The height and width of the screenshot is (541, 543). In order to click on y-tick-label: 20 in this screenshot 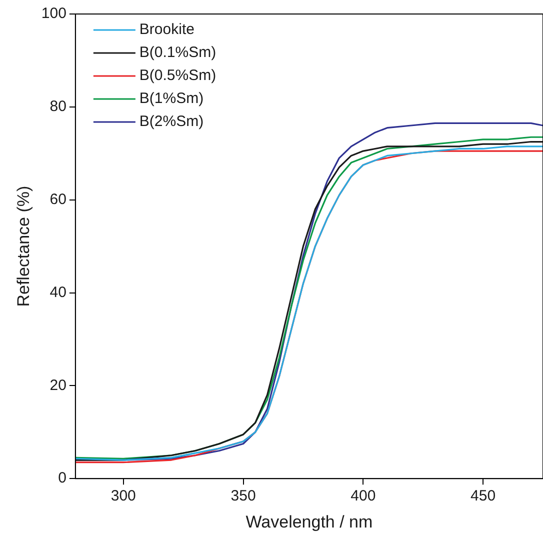, I will do `click(58, 385)`.